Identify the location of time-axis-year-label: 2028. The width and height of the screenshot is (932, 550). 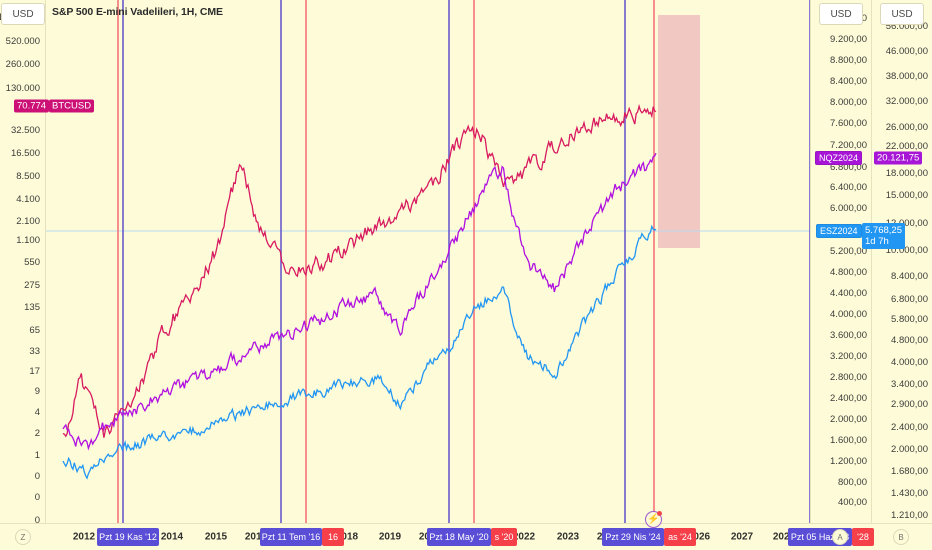
(784, 537).